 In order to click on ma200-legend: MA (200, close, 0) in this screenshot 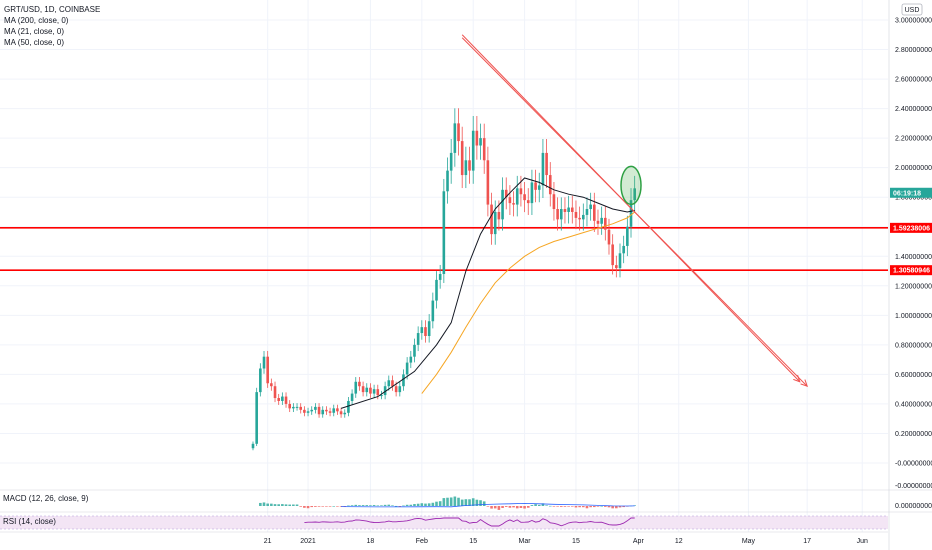, I will do `click(36, 20)`.